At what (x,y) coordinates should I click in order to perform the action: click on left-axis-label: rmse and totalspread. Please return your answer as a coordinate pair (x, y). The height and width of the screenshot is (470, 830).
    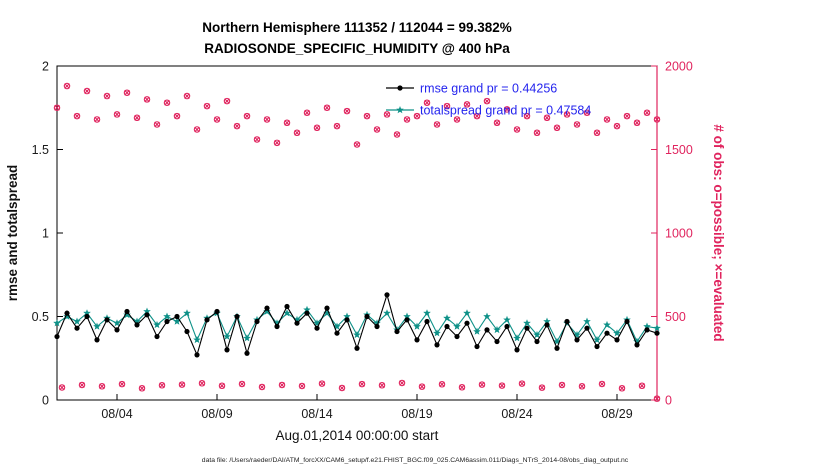
    Looking at the image, I should click on (12, 233).